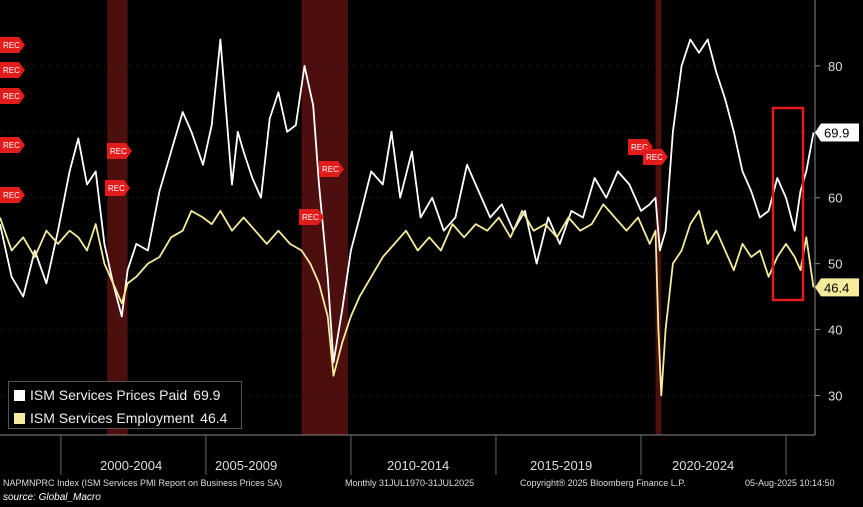  What do you see at coordinates (109, 395) in the screenshot?
I see `legend-label-prices-paid: ISM Services Prices Paid` at bounding box center [109, 395].